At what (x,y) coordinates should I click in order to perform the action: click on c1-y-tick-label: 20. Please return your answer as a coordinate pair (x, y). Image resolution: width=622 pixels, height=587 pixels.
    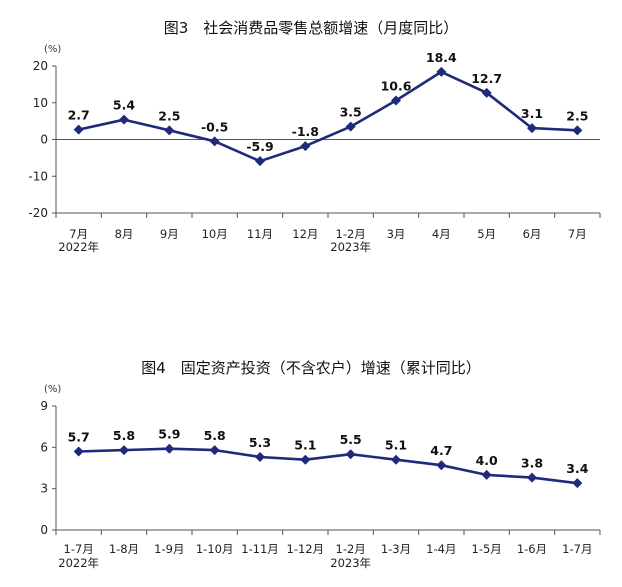
    Looking at the image, I should click on (40, 66).